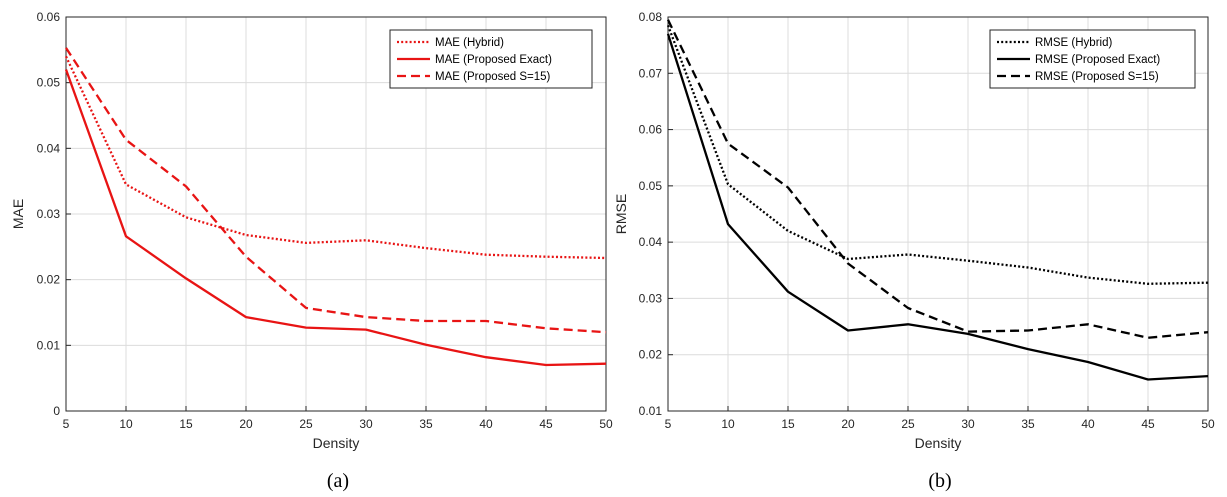 The width and height of the screenshot is (1227, 497). What do you see at coordinates (338, 481) in the screenshot?
I see `figure-caption: (a)` at bounding box center [338, 481].